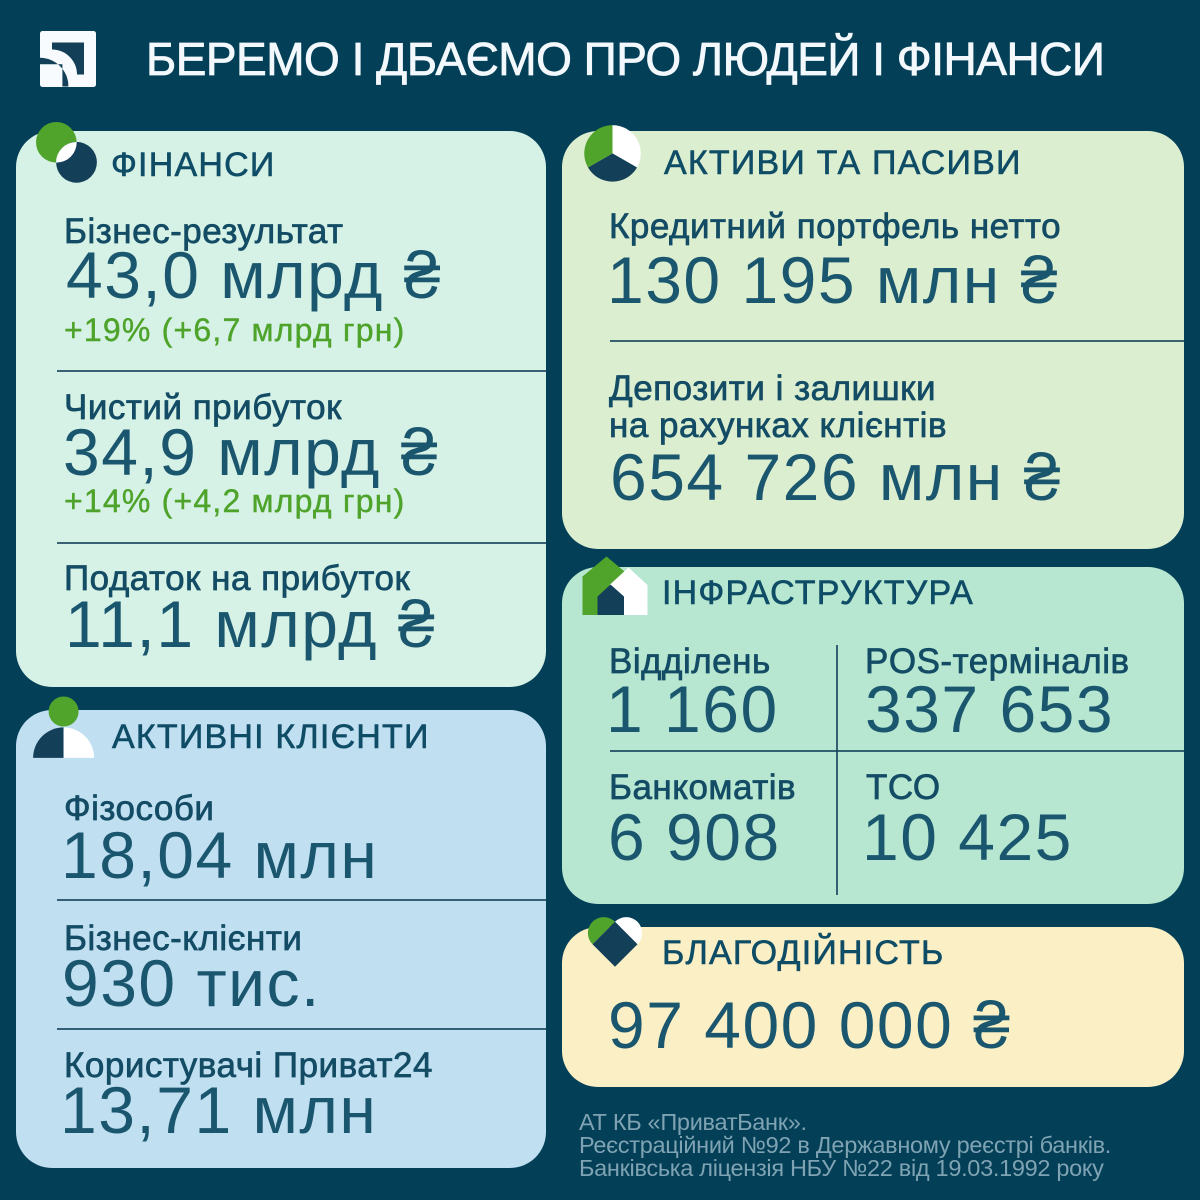  Describe the element at coordinates (690, 661) in the screenshot. I see `infrastructure-cell-label: Відділень` at that location.